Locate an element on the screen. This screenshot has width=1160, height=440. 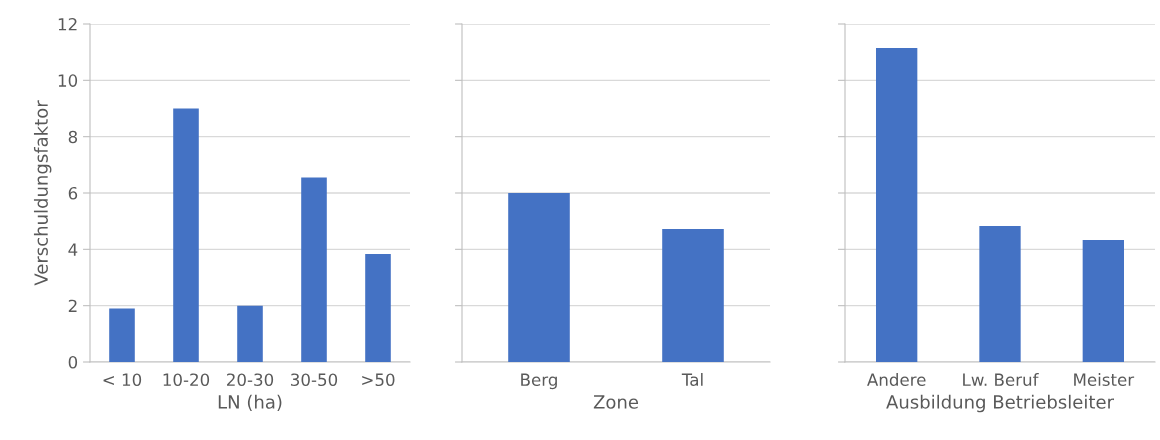
x-tick-label: Tal is located at coordinates (692, 380).